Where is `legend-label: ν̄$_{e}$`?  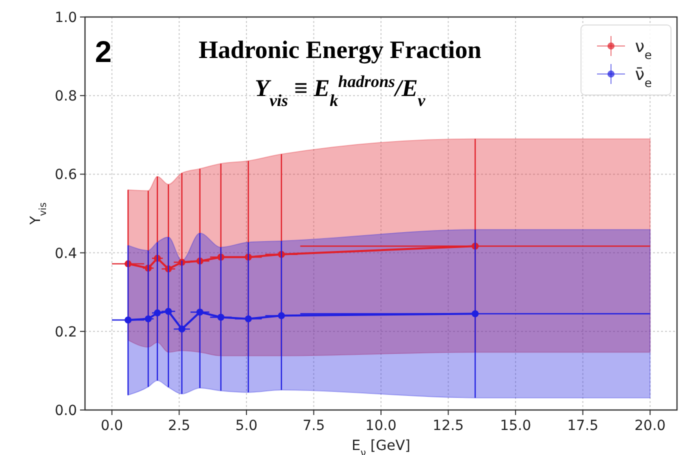
legend-label: ν̄$_{e}$ is located at coordinates (643, 77).